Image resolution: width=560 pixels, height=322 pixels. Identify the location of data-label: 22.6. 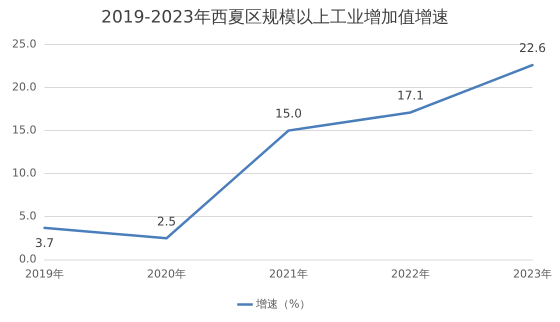
(532, 48).